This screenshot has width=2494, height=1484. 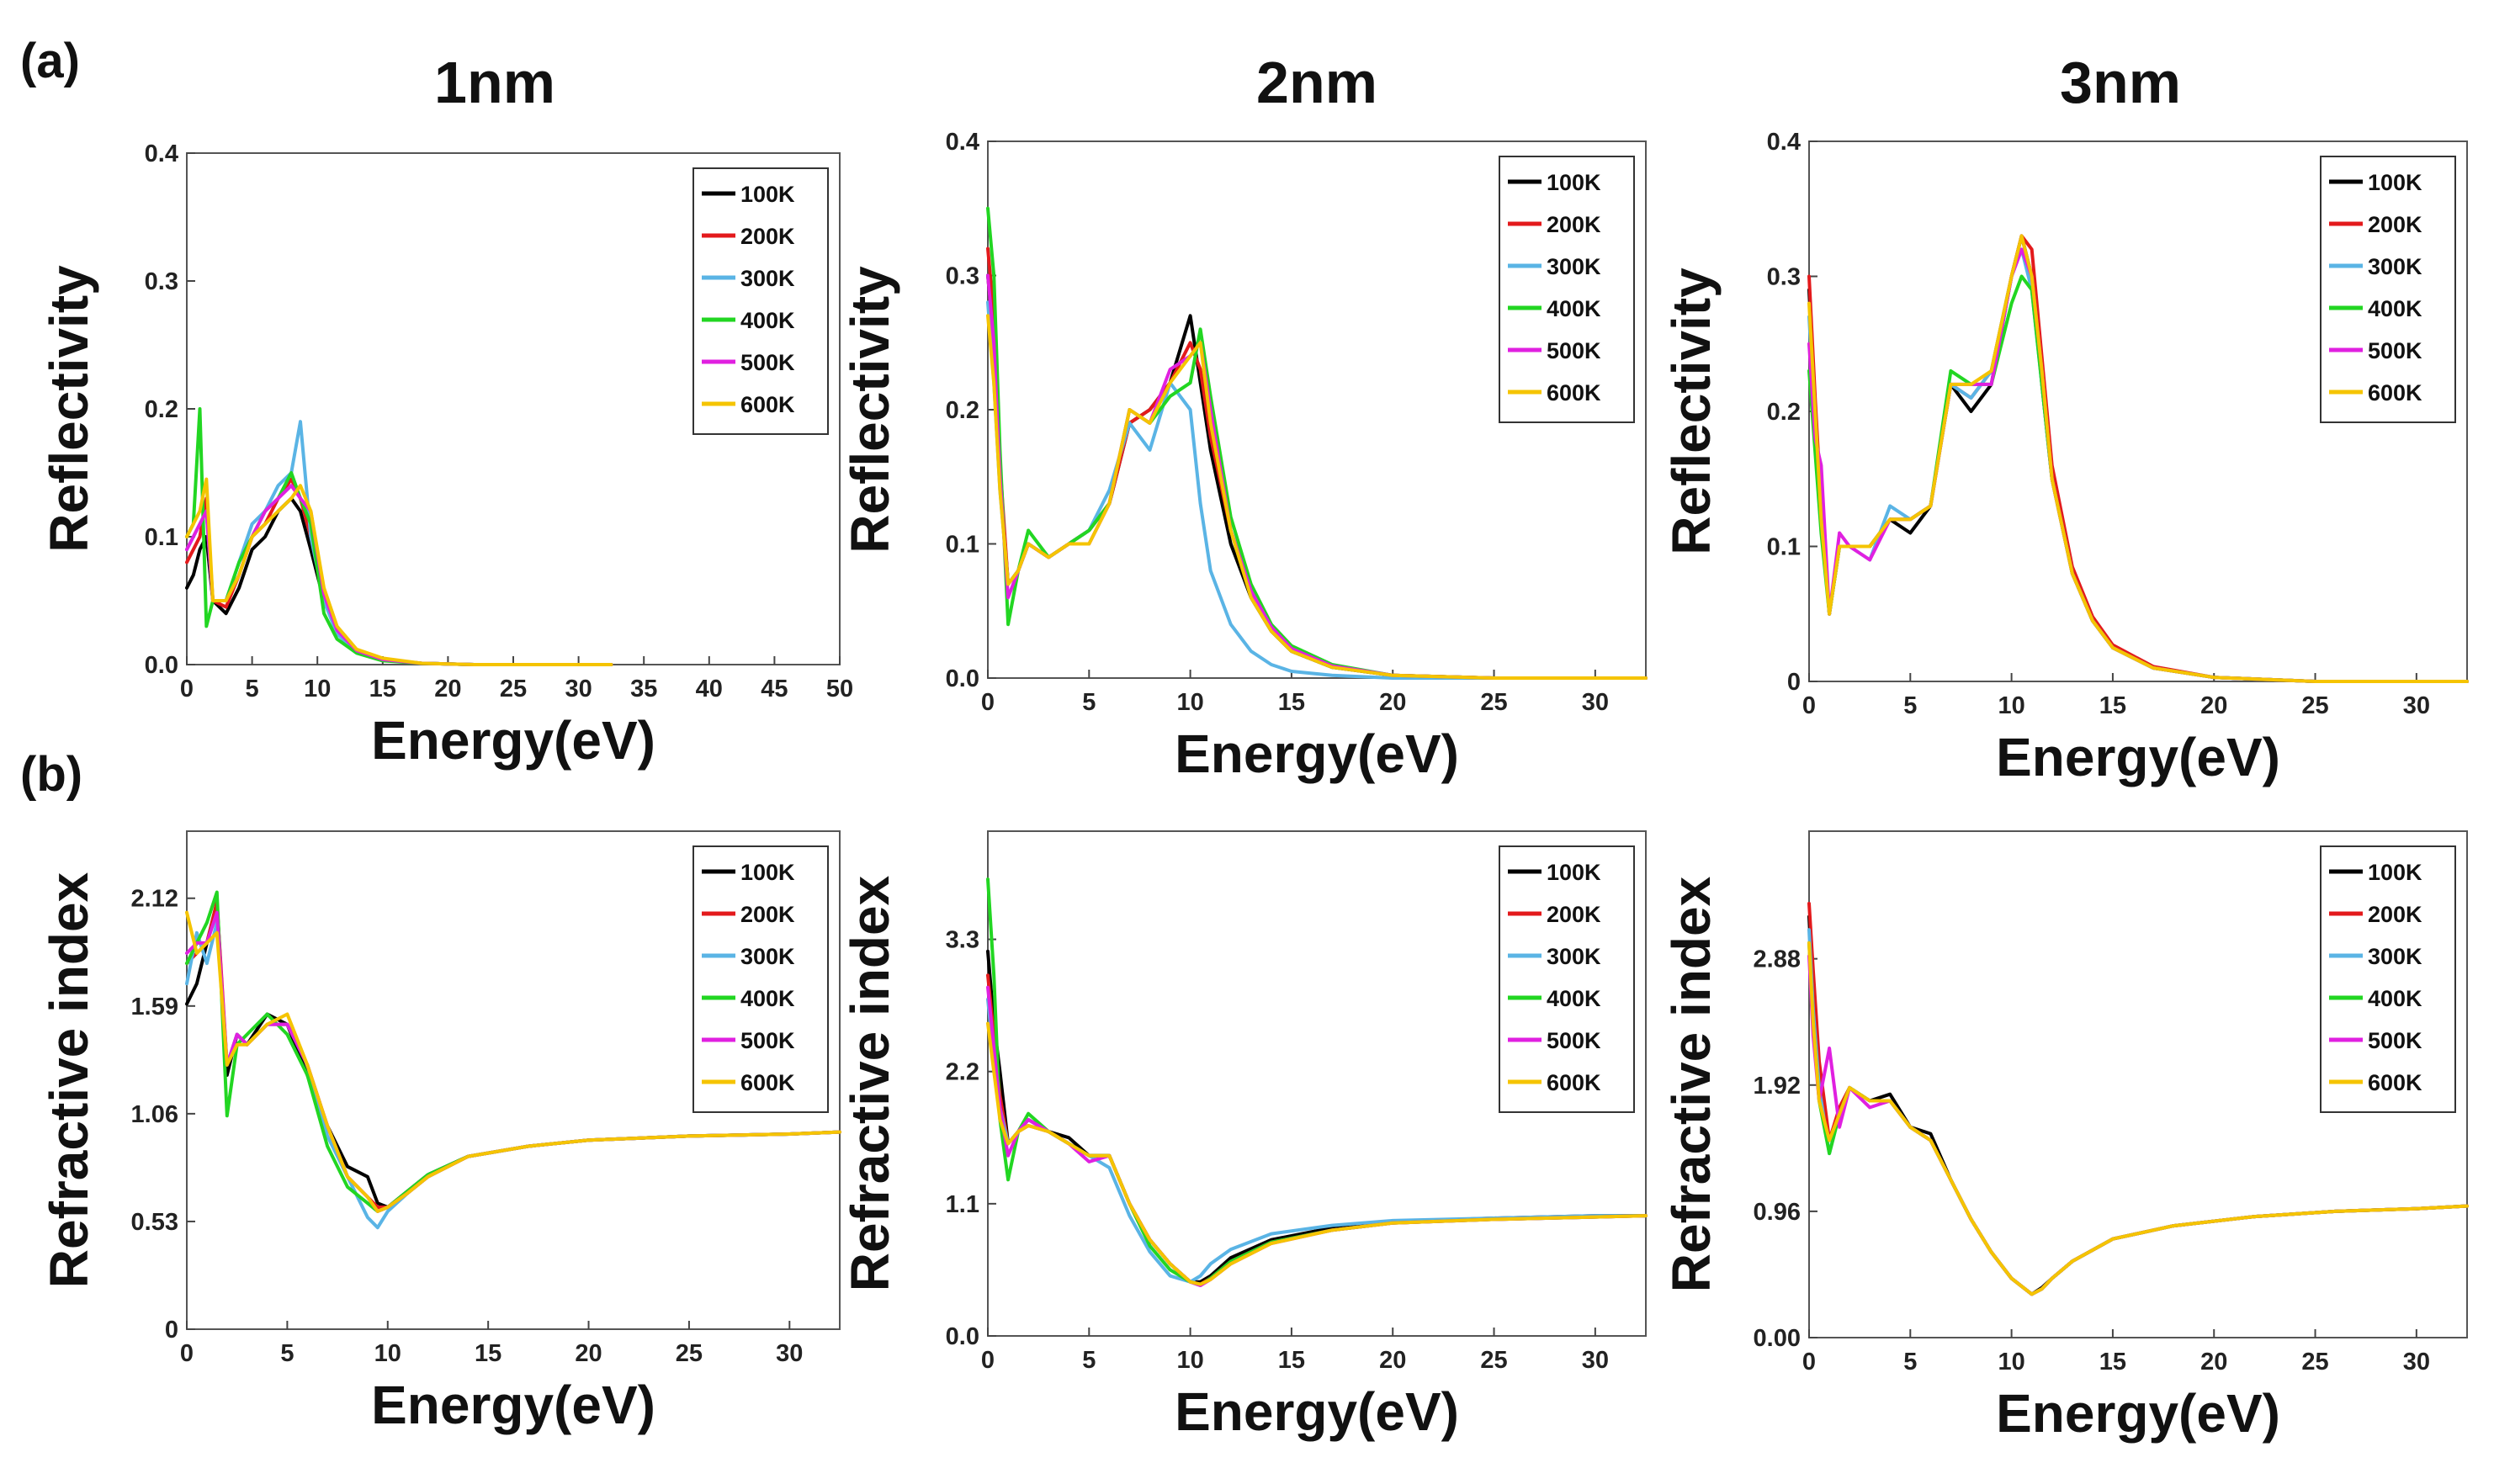 What do you see at coordinates (495, 82) in the screenshot?
I see `column-title-1nm: 1nm` at bounding box center [495, 82].